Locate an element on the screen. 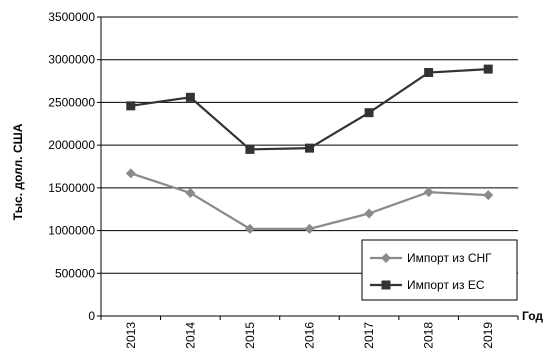  x-tick-label: 2014 is located at coordinates (190, 335).